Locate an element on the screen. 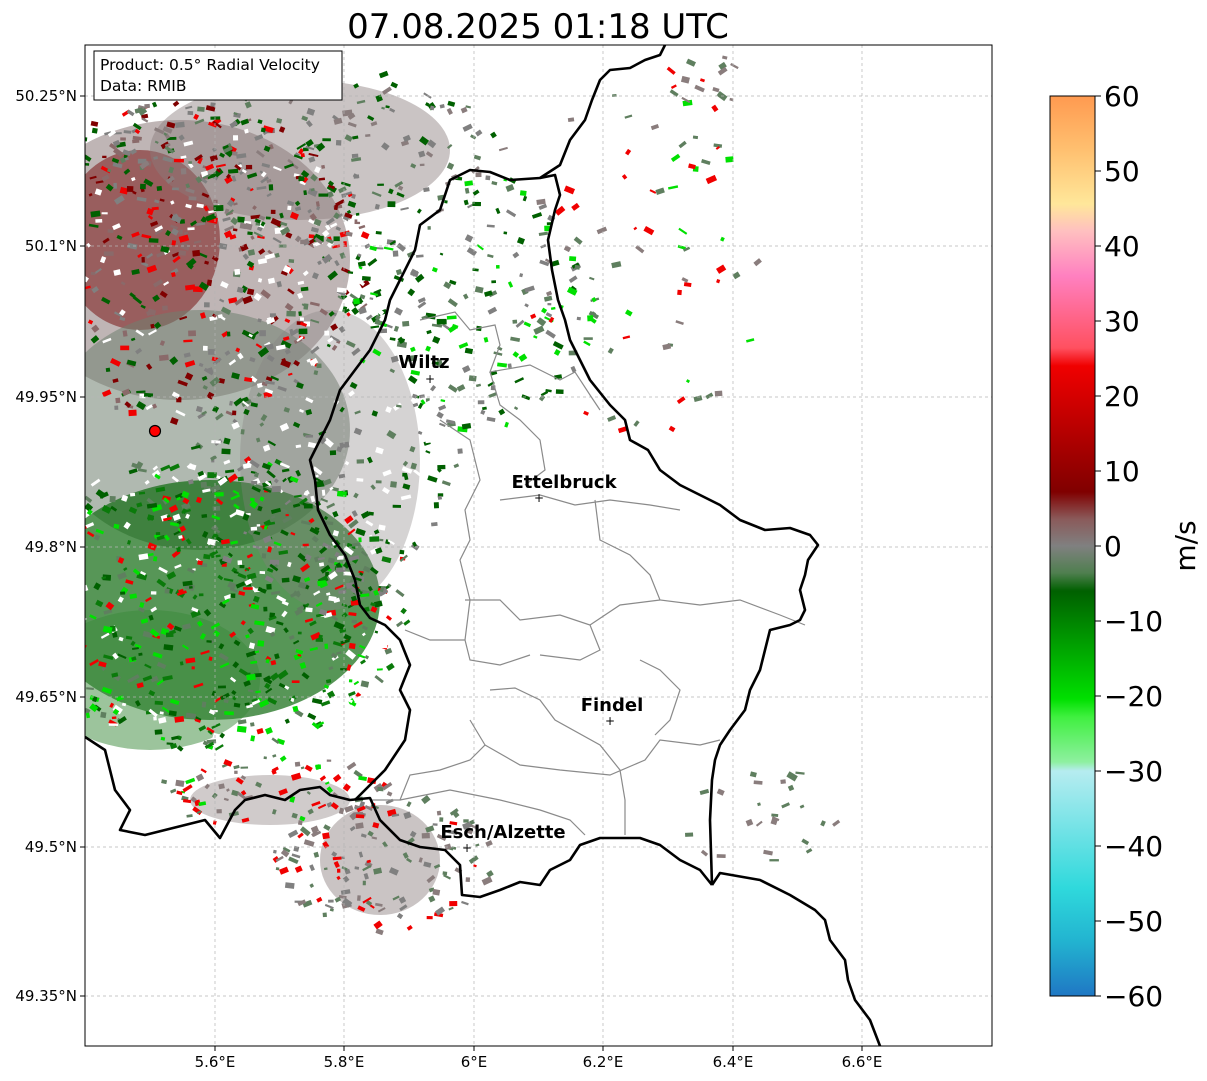  figure-title: 07.08.2025 01:18 UTC is located at coordinates (538, 27).